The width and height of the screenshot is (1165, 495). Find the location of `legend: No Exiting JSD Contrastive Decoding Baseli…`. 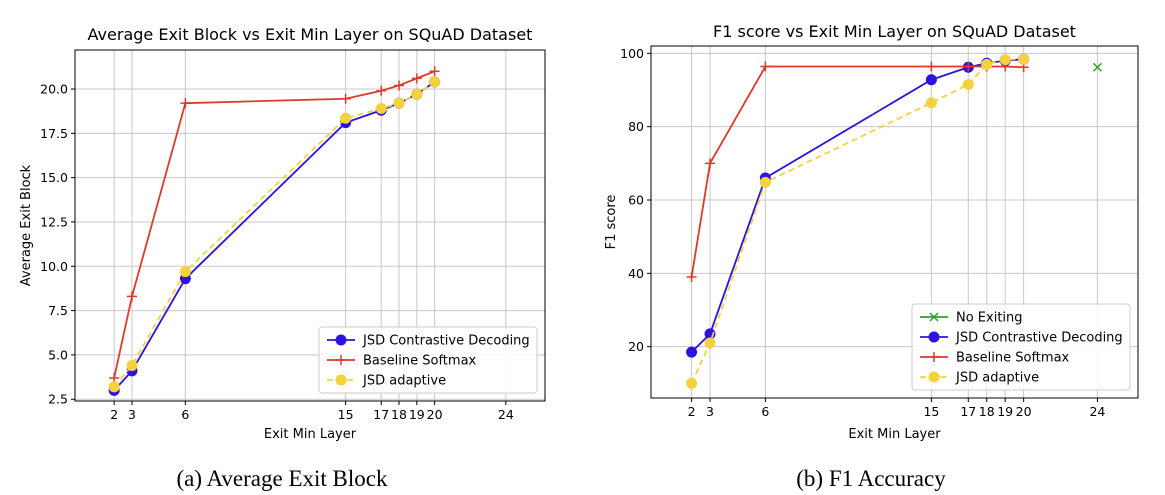

legend: No Exiting JSD Contrastive Decoding Baseli… is located at coordinates (1021, 347).